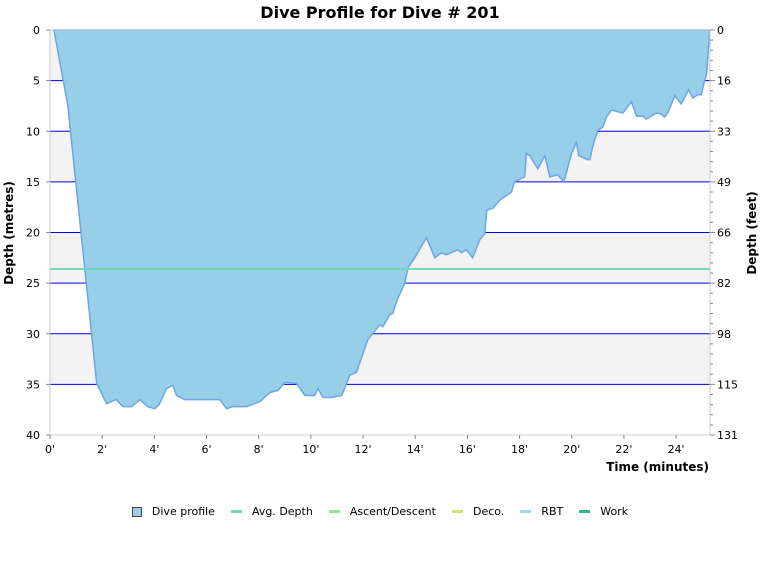 The image size is (760, 580). What do you see at coordinates (33, 233) in the screenshot?
I see `y-tick-label: 20` at bounding box center [33, 233].